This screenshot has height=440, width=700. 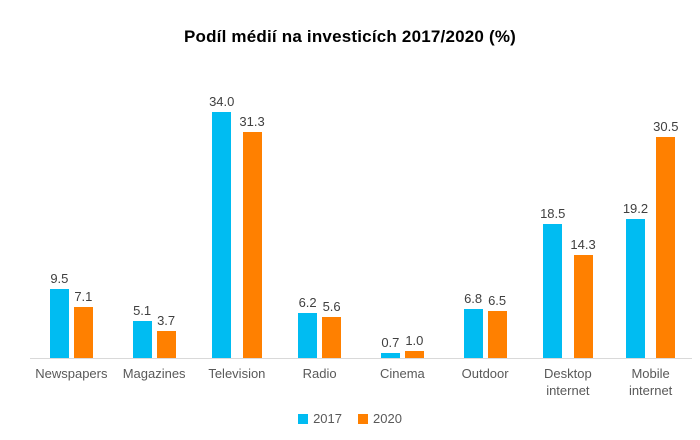 What do you see at coordinates (166, 320) in the screenshot?
I see `value-label-2020-magazines: 3.7` at bounding box center [166, 320].